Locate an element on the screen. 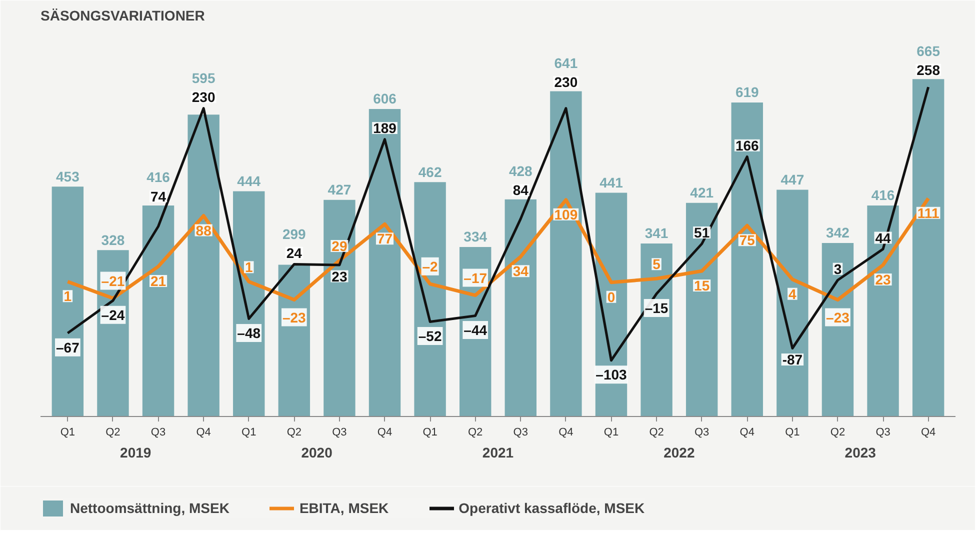  data-label: 447 is located at coordinates (792, 179).